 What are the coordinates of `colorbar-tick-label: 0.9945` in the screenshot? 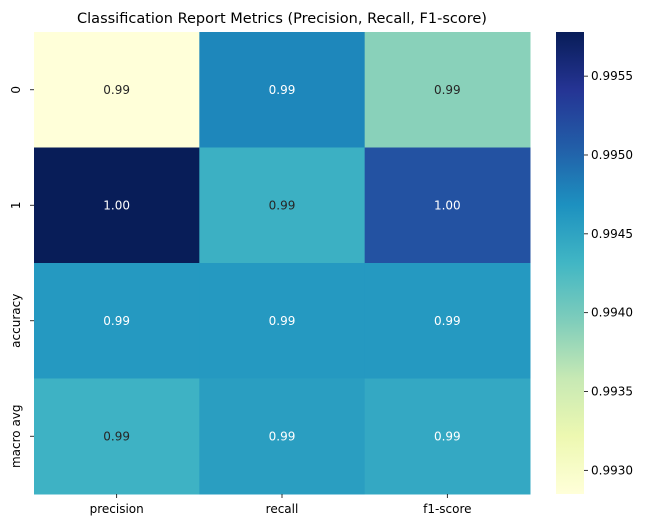 It's located at (612, 234).